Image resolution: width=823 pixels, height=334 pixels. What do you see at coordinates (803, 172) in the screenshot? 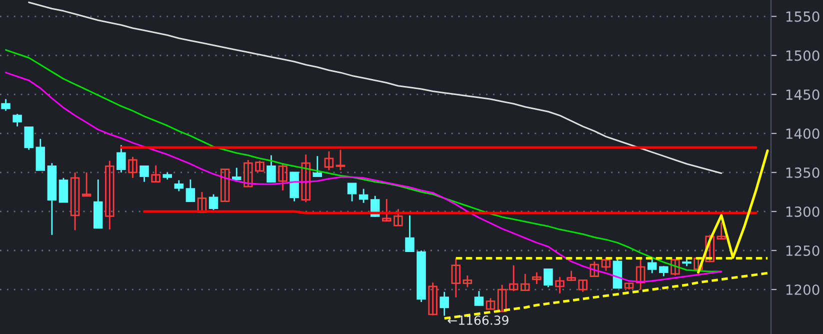
I see `y-tick-label: 1350` at bounding box center [803, 172].